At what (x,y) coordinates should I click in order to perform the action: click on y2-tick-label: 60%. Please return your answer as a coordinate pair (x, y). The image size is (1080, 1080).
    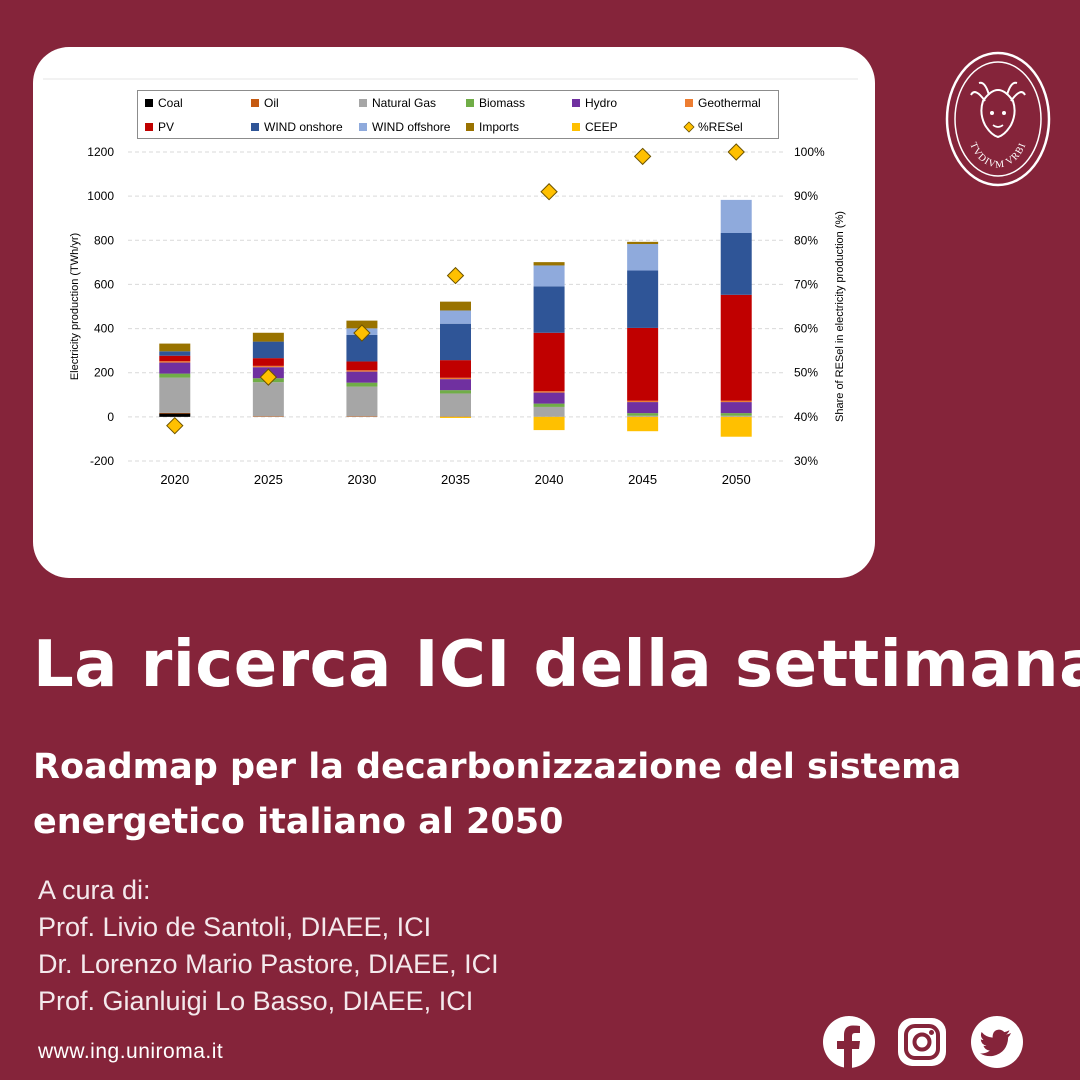
    Looking at the image, I should click on (806, 329).